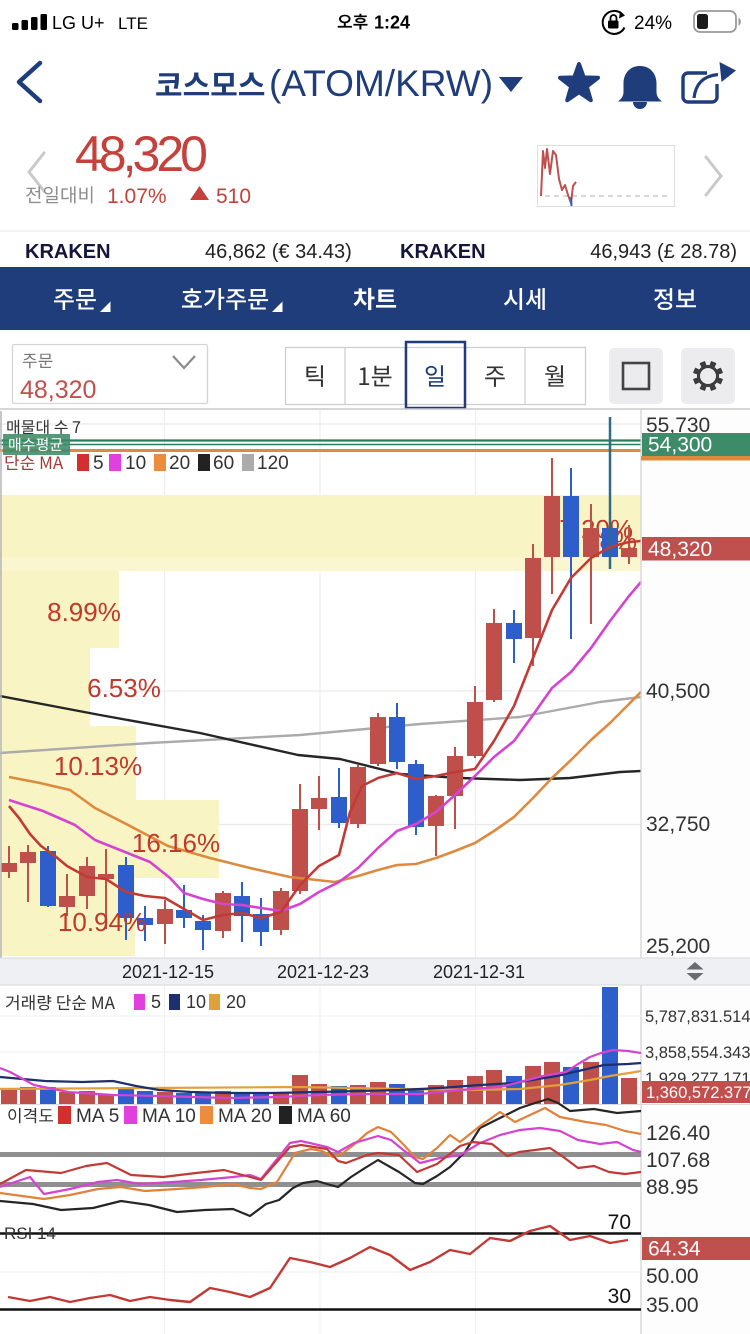  Describe the element at coordinates (678, 691) in the screenshot. I see `svg-text: 40,500` at that location.